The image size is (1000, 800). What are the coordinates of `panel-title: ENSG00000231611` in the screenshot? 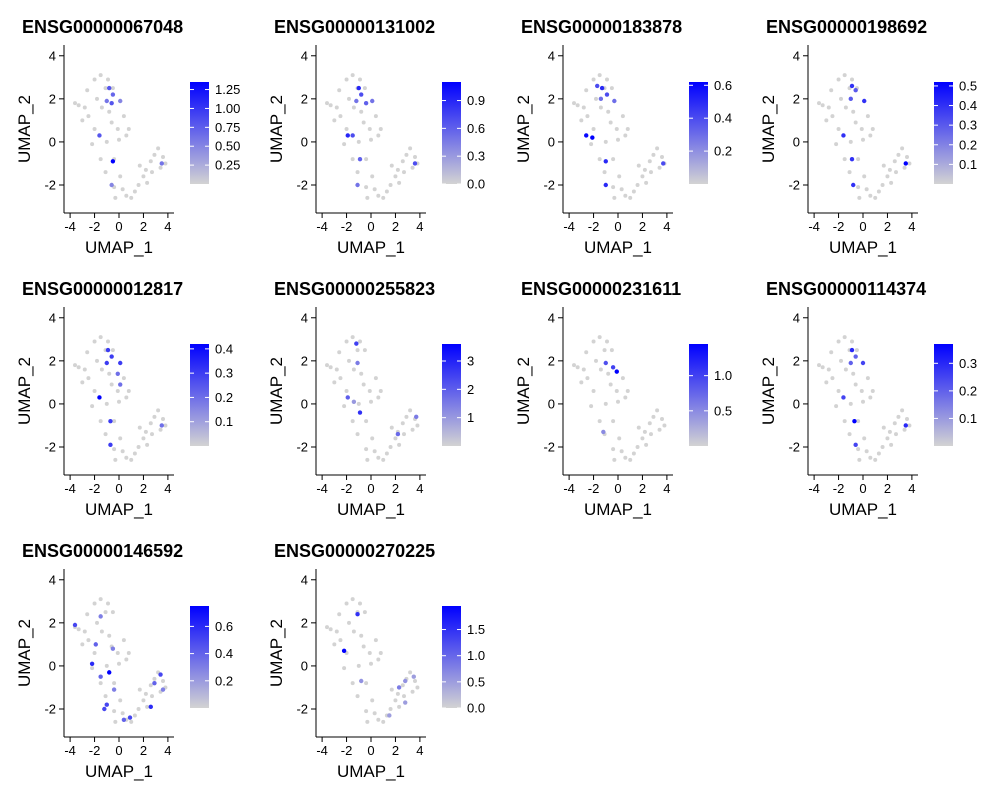 It's located at (601, 289).